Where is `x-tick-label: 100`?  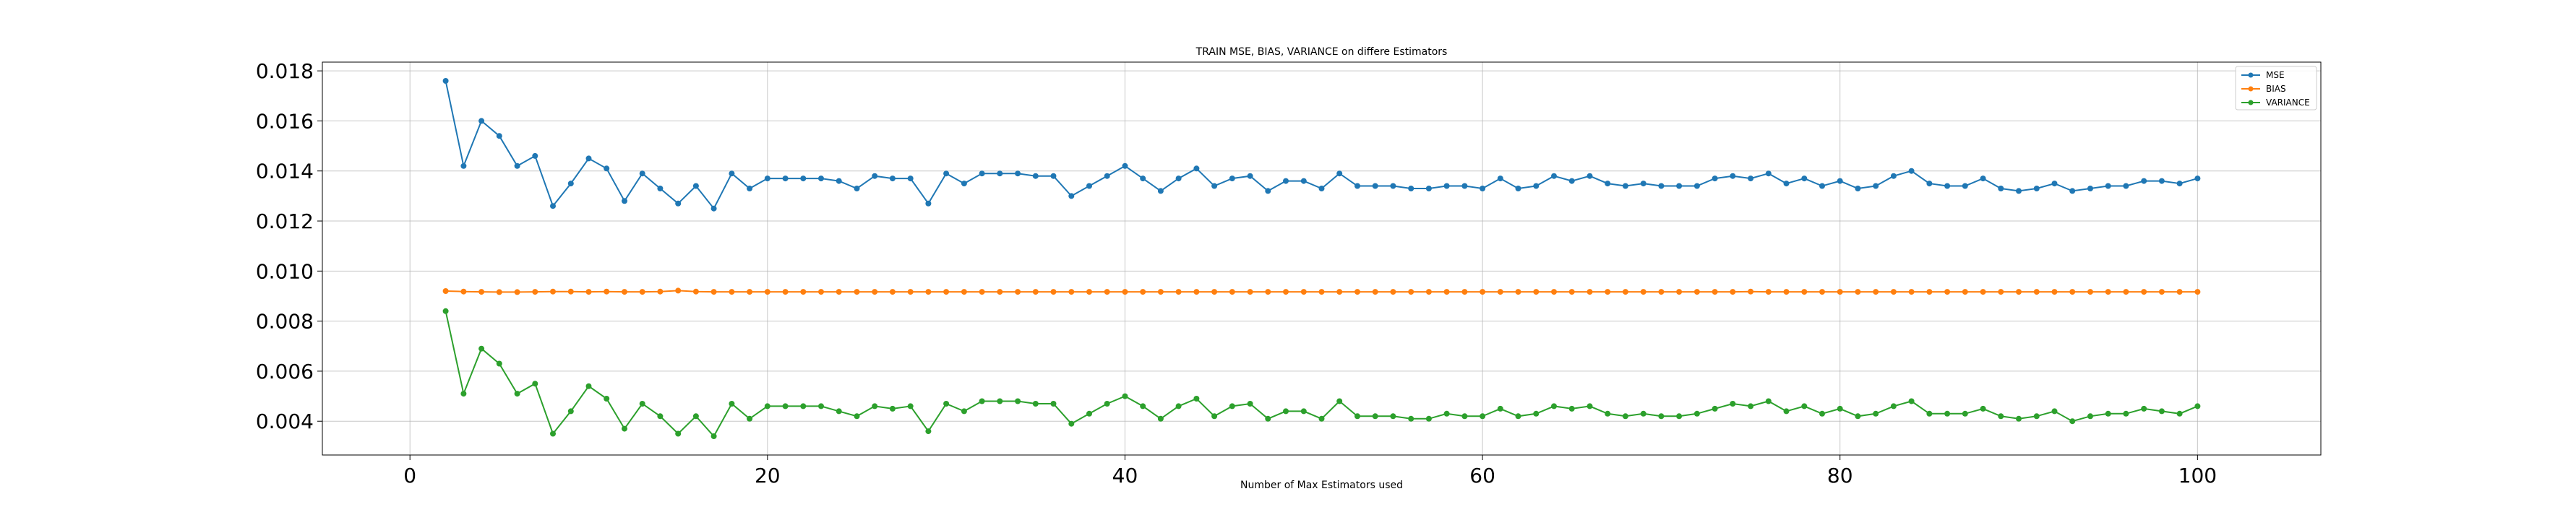 x-tick-label: 100 is located at coordinates (2198, 476).